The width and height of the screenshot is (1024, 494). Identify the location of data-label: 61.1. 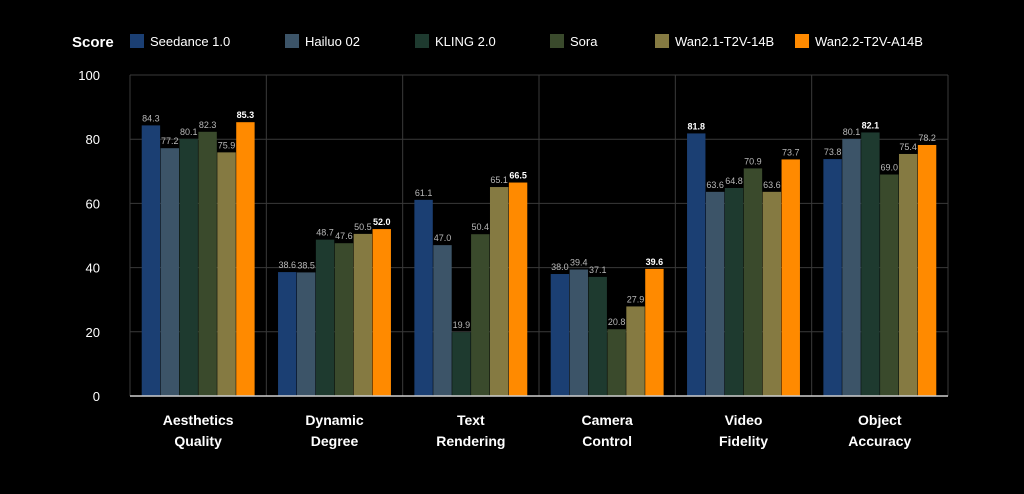
(424, 193).